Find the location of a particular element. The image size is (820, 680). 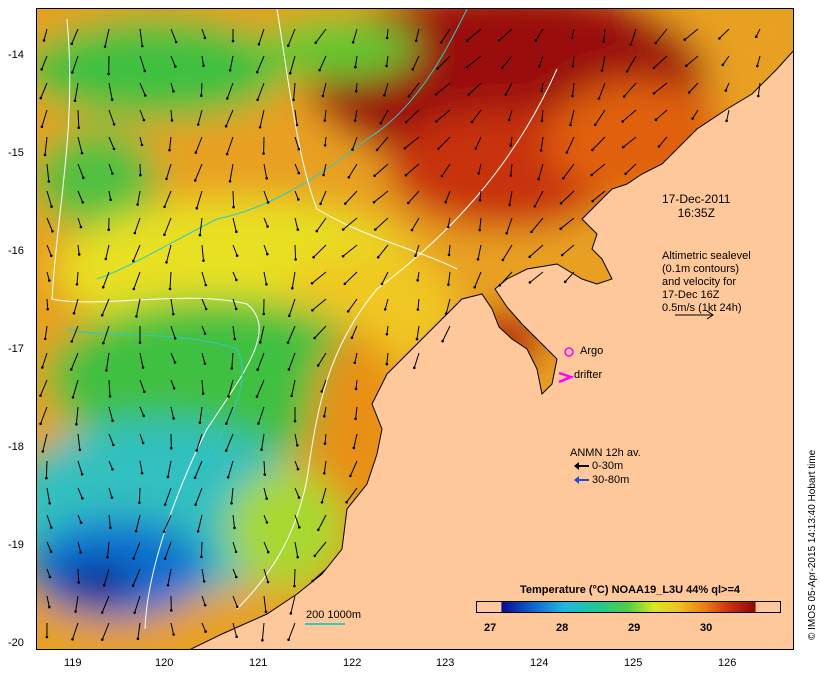

drifter-marker is located at coordinates (566, 377).